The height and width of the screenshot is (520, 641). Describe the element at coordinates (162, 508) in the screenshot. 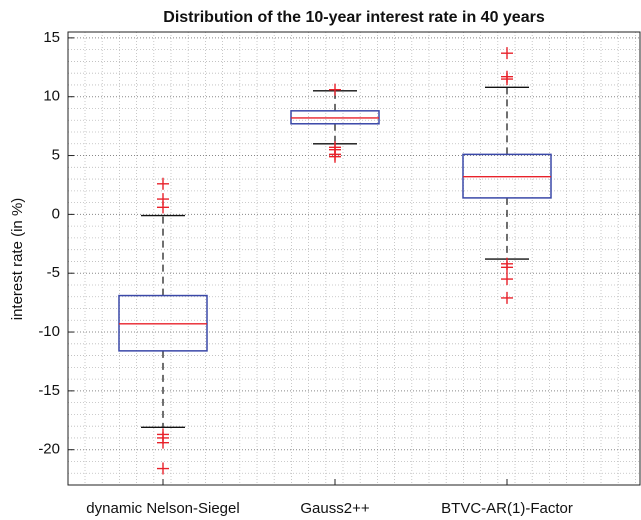

I see `x-tick-label: dynamic Nelson-Siegel` at that location.